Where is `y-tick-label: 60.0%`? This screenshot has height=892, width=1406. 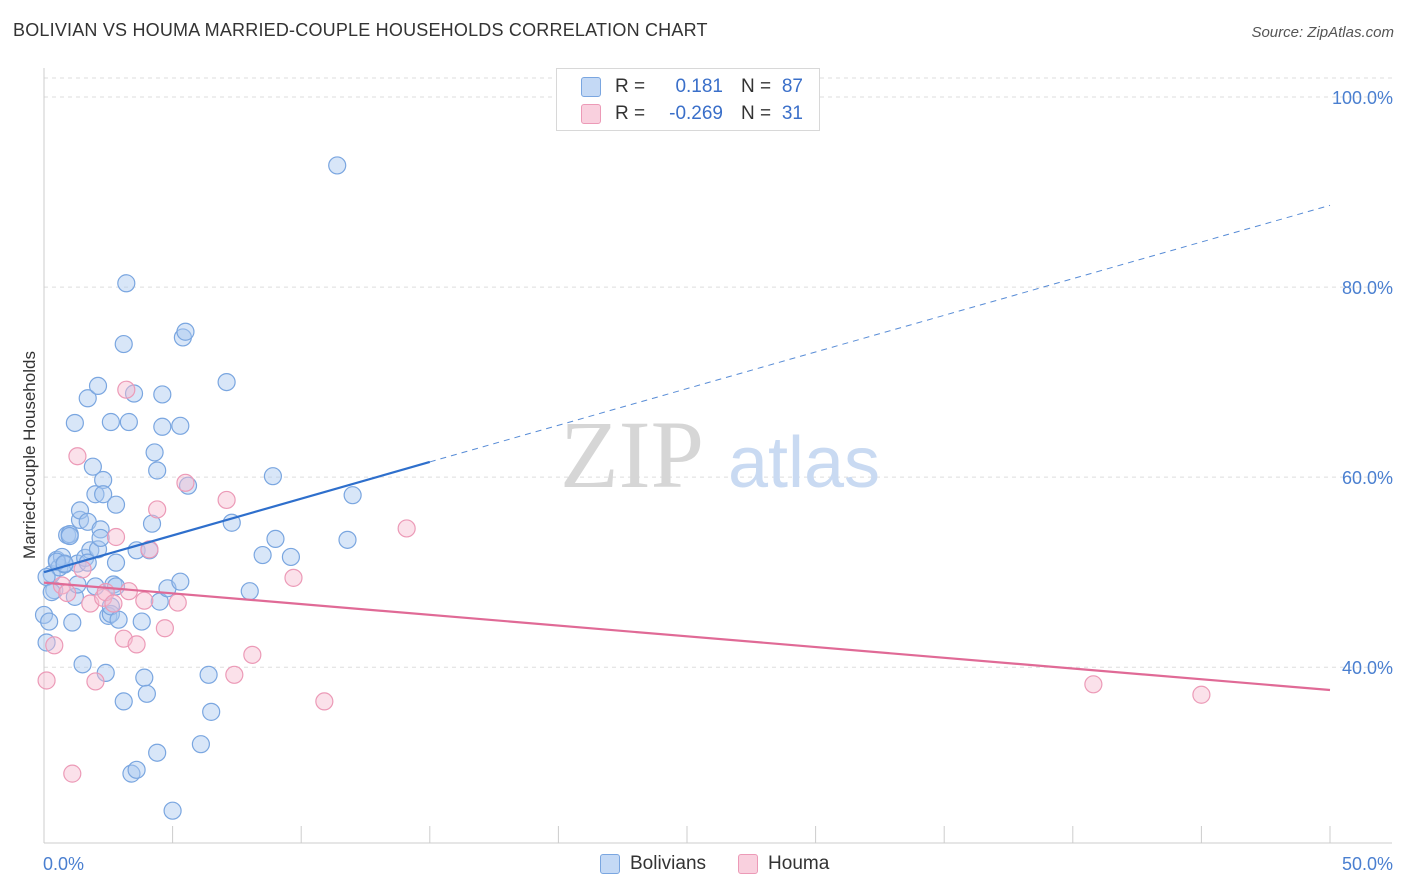 y-tick-label: 60.0% is located at coordinates (1367, 478).